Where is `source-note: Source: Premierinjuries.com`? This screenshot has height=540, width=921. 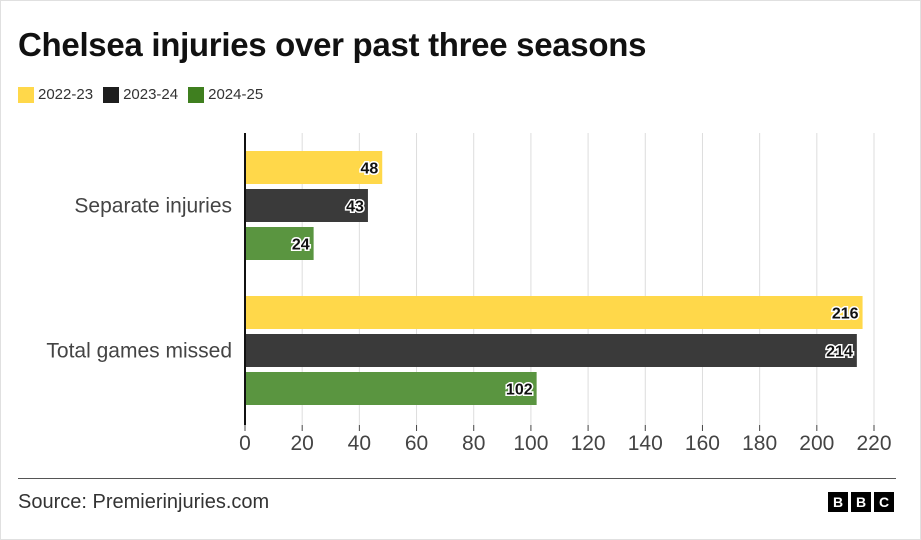 source-note: Source: Premierinjuries.com is located at coordinates (144, 502).